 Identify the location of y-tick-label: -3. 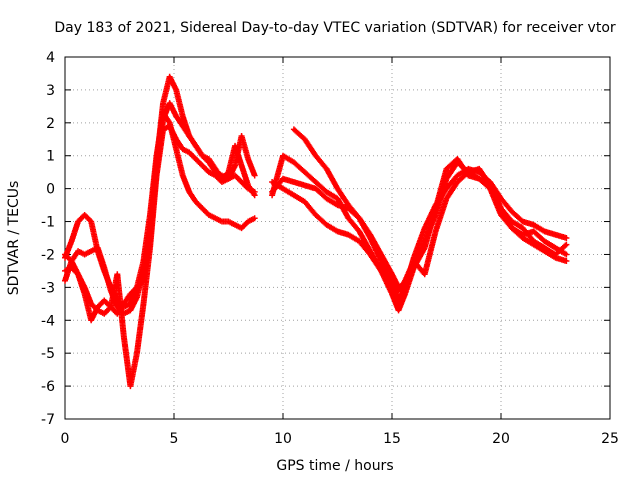
(48, 288).